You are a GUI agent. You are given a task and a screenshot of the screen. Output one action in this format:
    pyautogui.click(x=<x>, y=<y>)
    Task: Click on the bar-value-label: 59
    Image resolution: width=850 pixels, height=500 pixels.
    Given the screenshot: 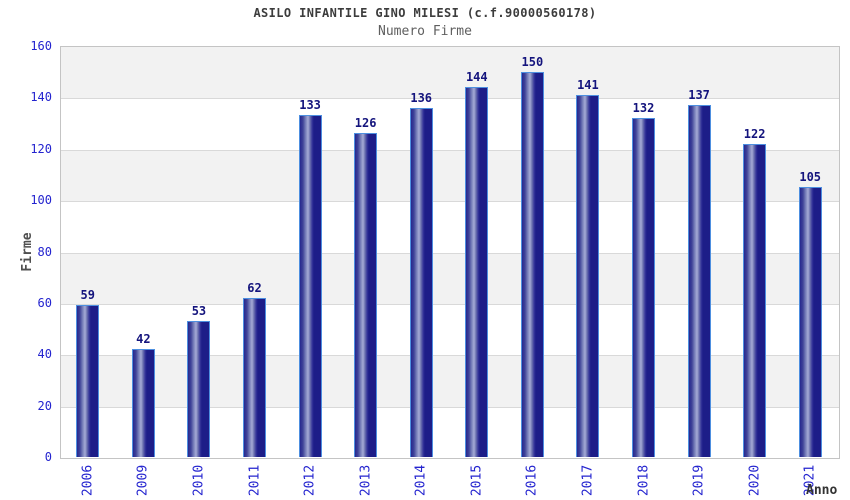 What is the action you would take?
    pyautogui.click(x=87, y=295)
    